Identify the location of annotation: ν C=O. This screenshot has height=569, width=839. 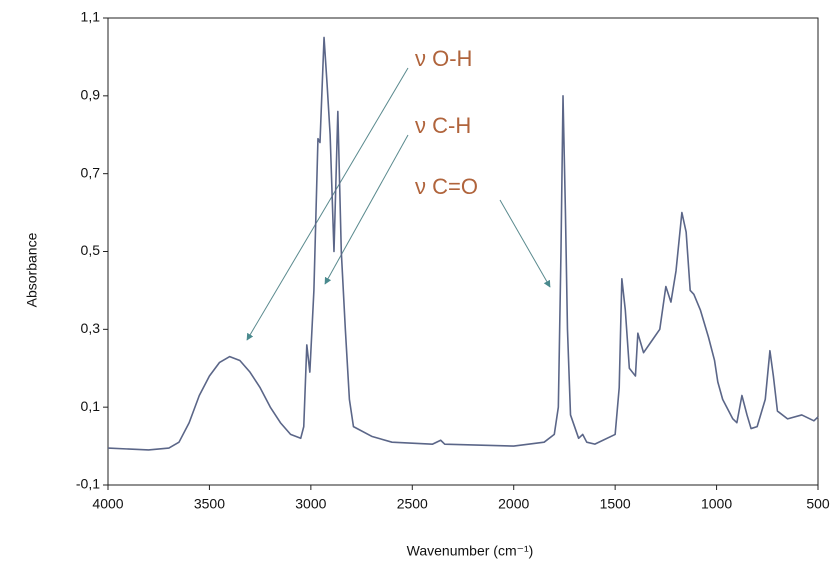
(446, 186).